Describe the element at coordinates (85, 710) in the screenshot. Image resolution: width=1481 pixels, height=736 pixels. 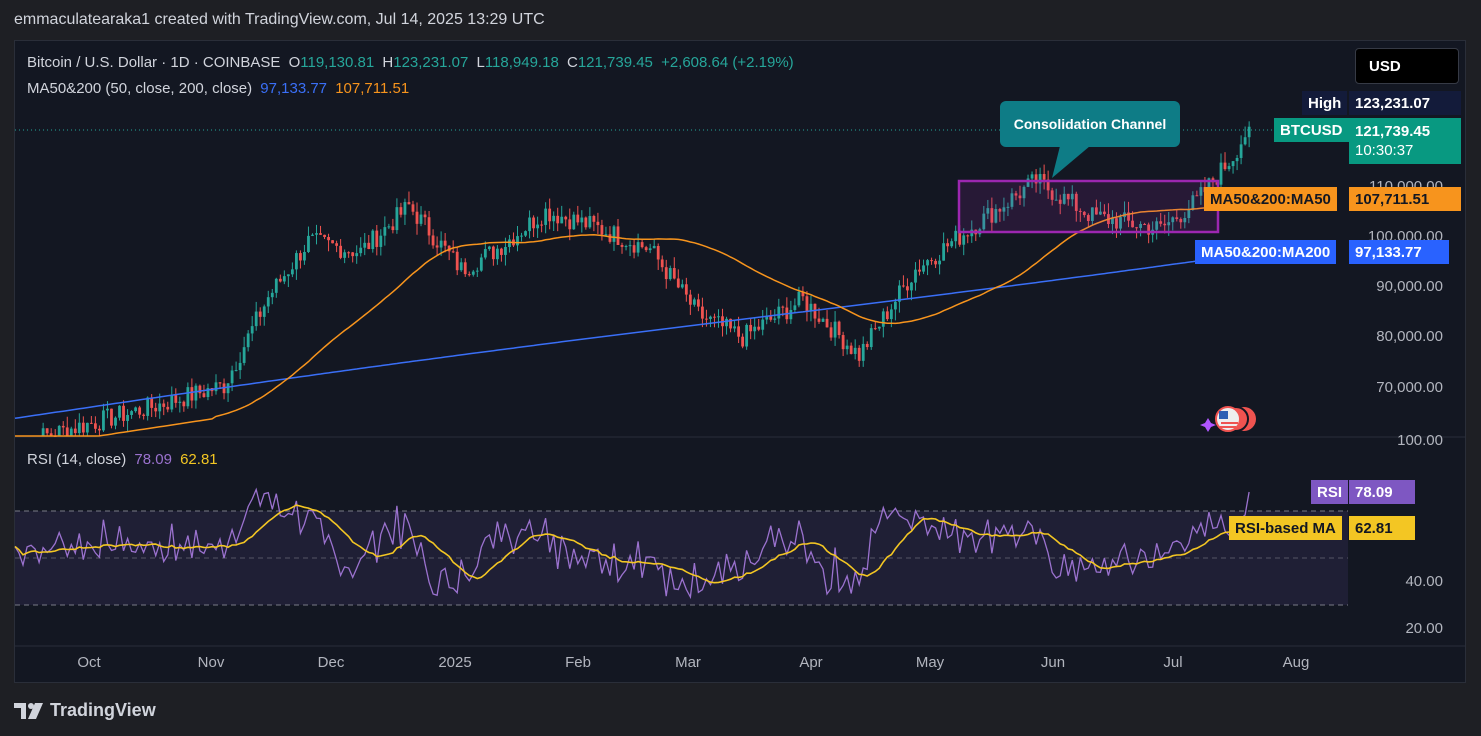
I see `tradingview-logo: TradingView` at that location.